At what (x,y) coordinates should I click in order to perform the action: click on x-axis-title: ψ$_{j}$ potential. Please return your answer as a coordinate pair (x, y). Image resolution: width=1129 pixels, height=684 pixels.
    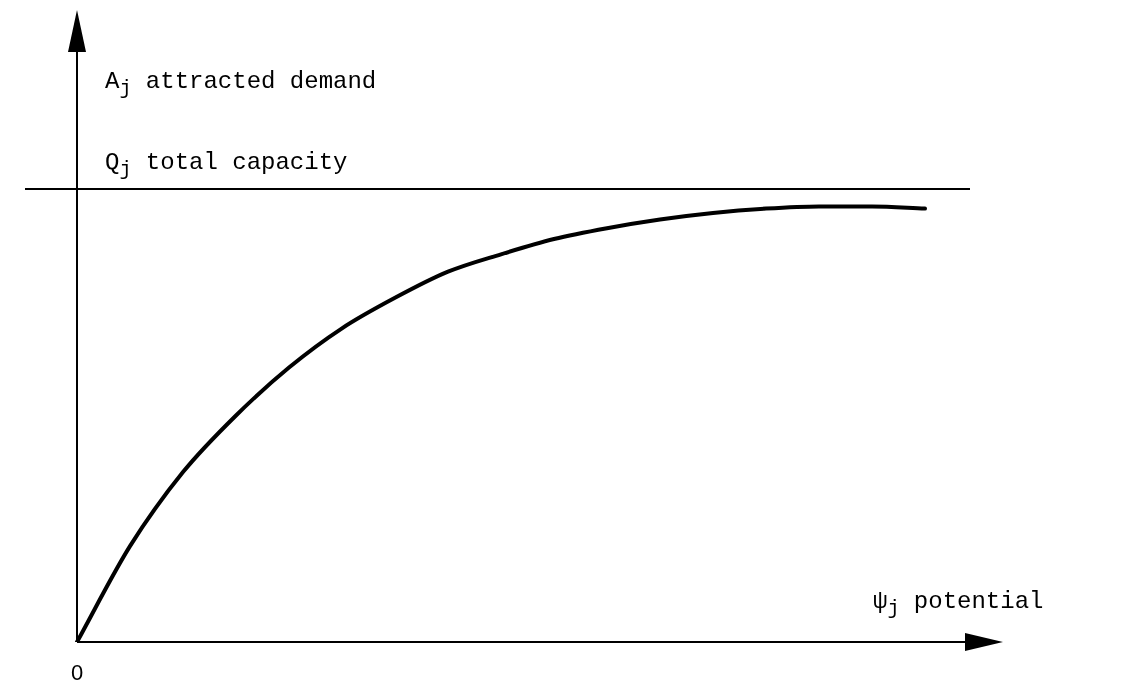
    Looking at the image, I should click on (958, 604).